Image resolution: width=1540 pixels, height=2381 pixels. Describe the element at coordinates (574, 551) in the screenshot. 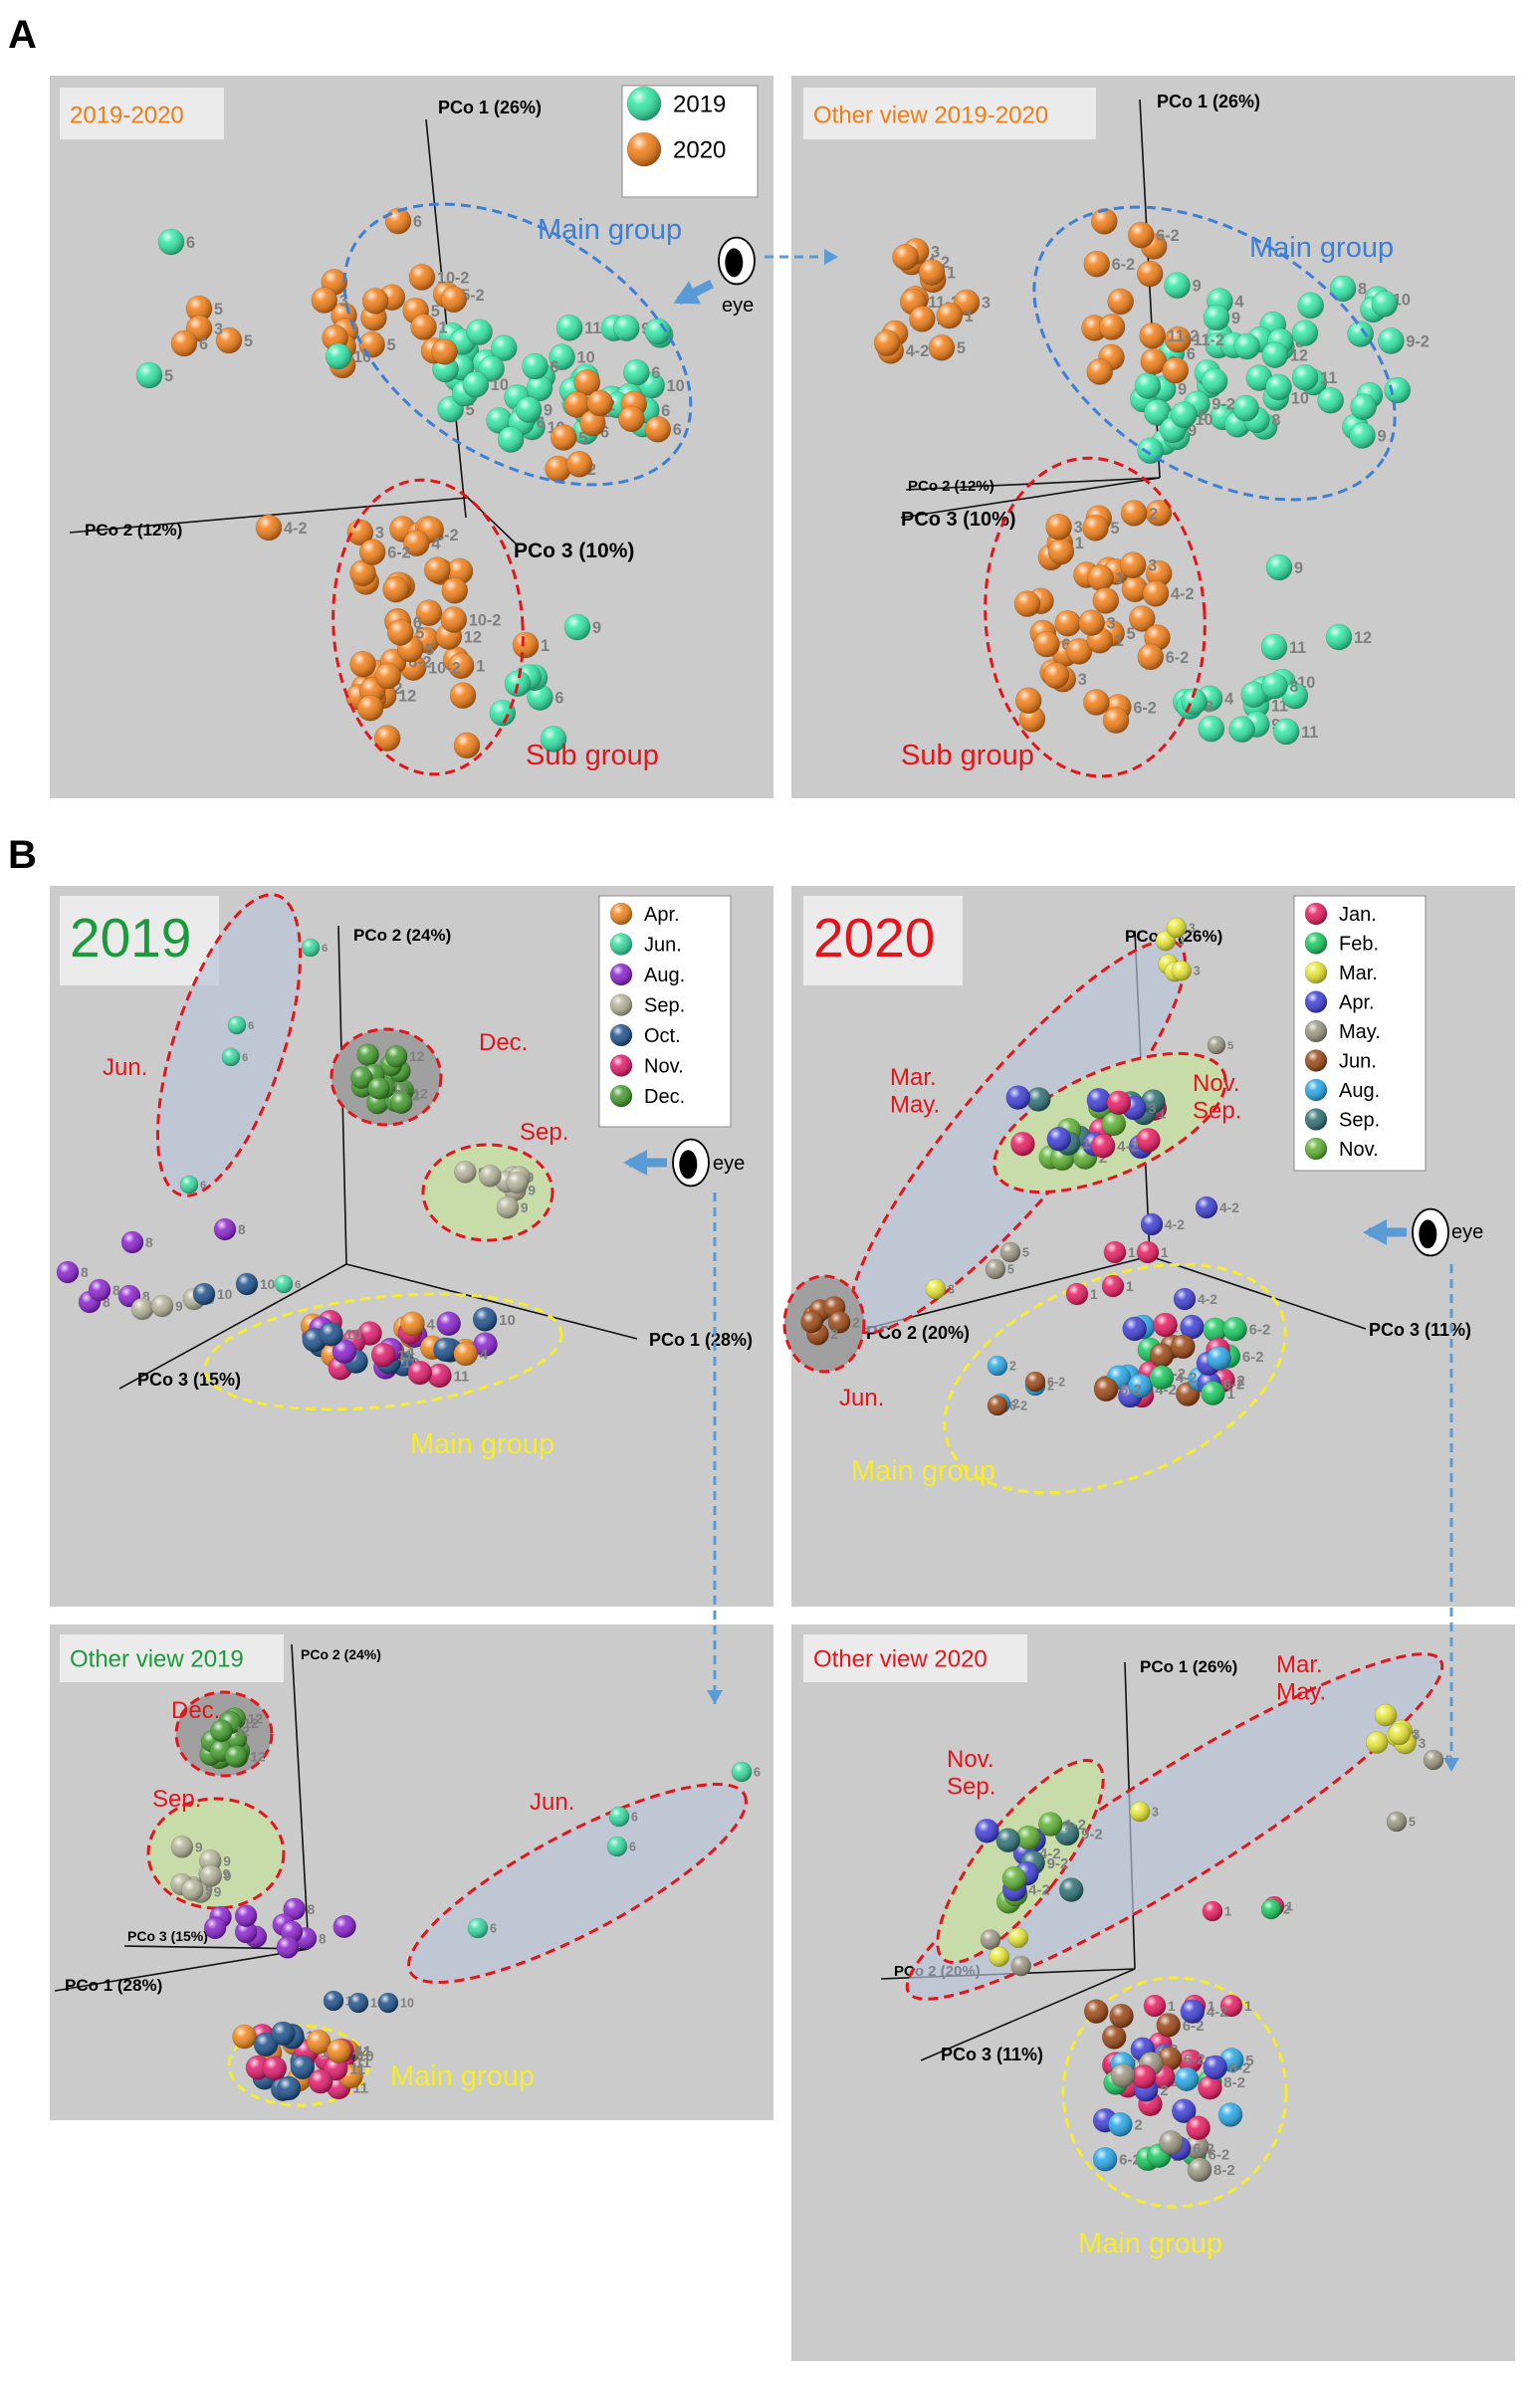

I see `axis-label: PCo 3 (10%)` at that location.